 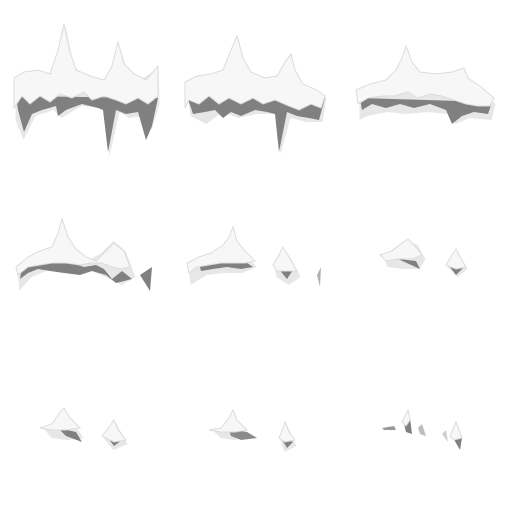 I want to click on snow-chunk-shadow, so click(x=457, y=271).